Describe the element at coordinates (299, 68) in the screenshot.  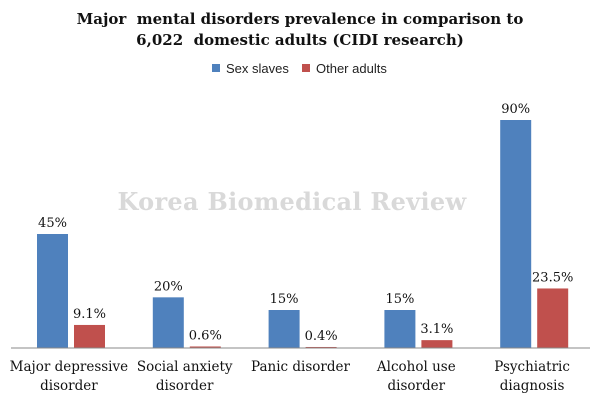
I see `legend: Sex slaves Other adults` at that location.